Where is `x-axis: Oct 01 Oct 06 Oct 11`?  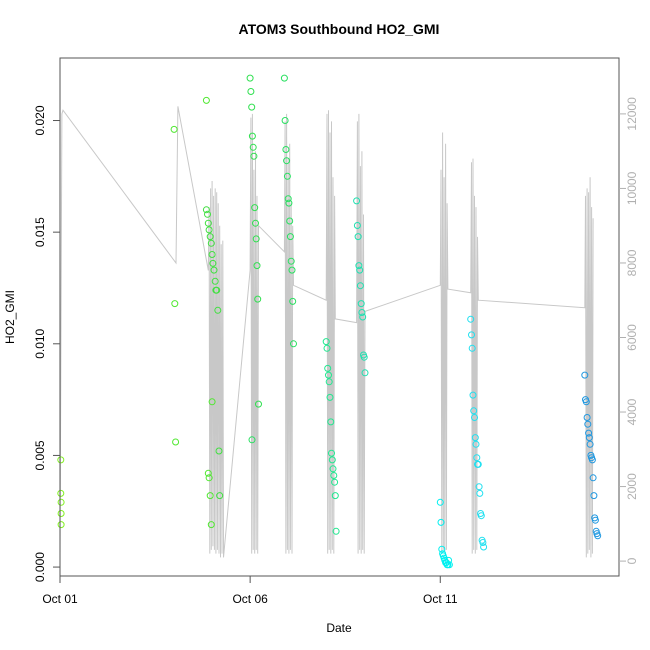
x-axis: Oct 01 Oct 06 Oct 11 is located at coordinates (250, 591).